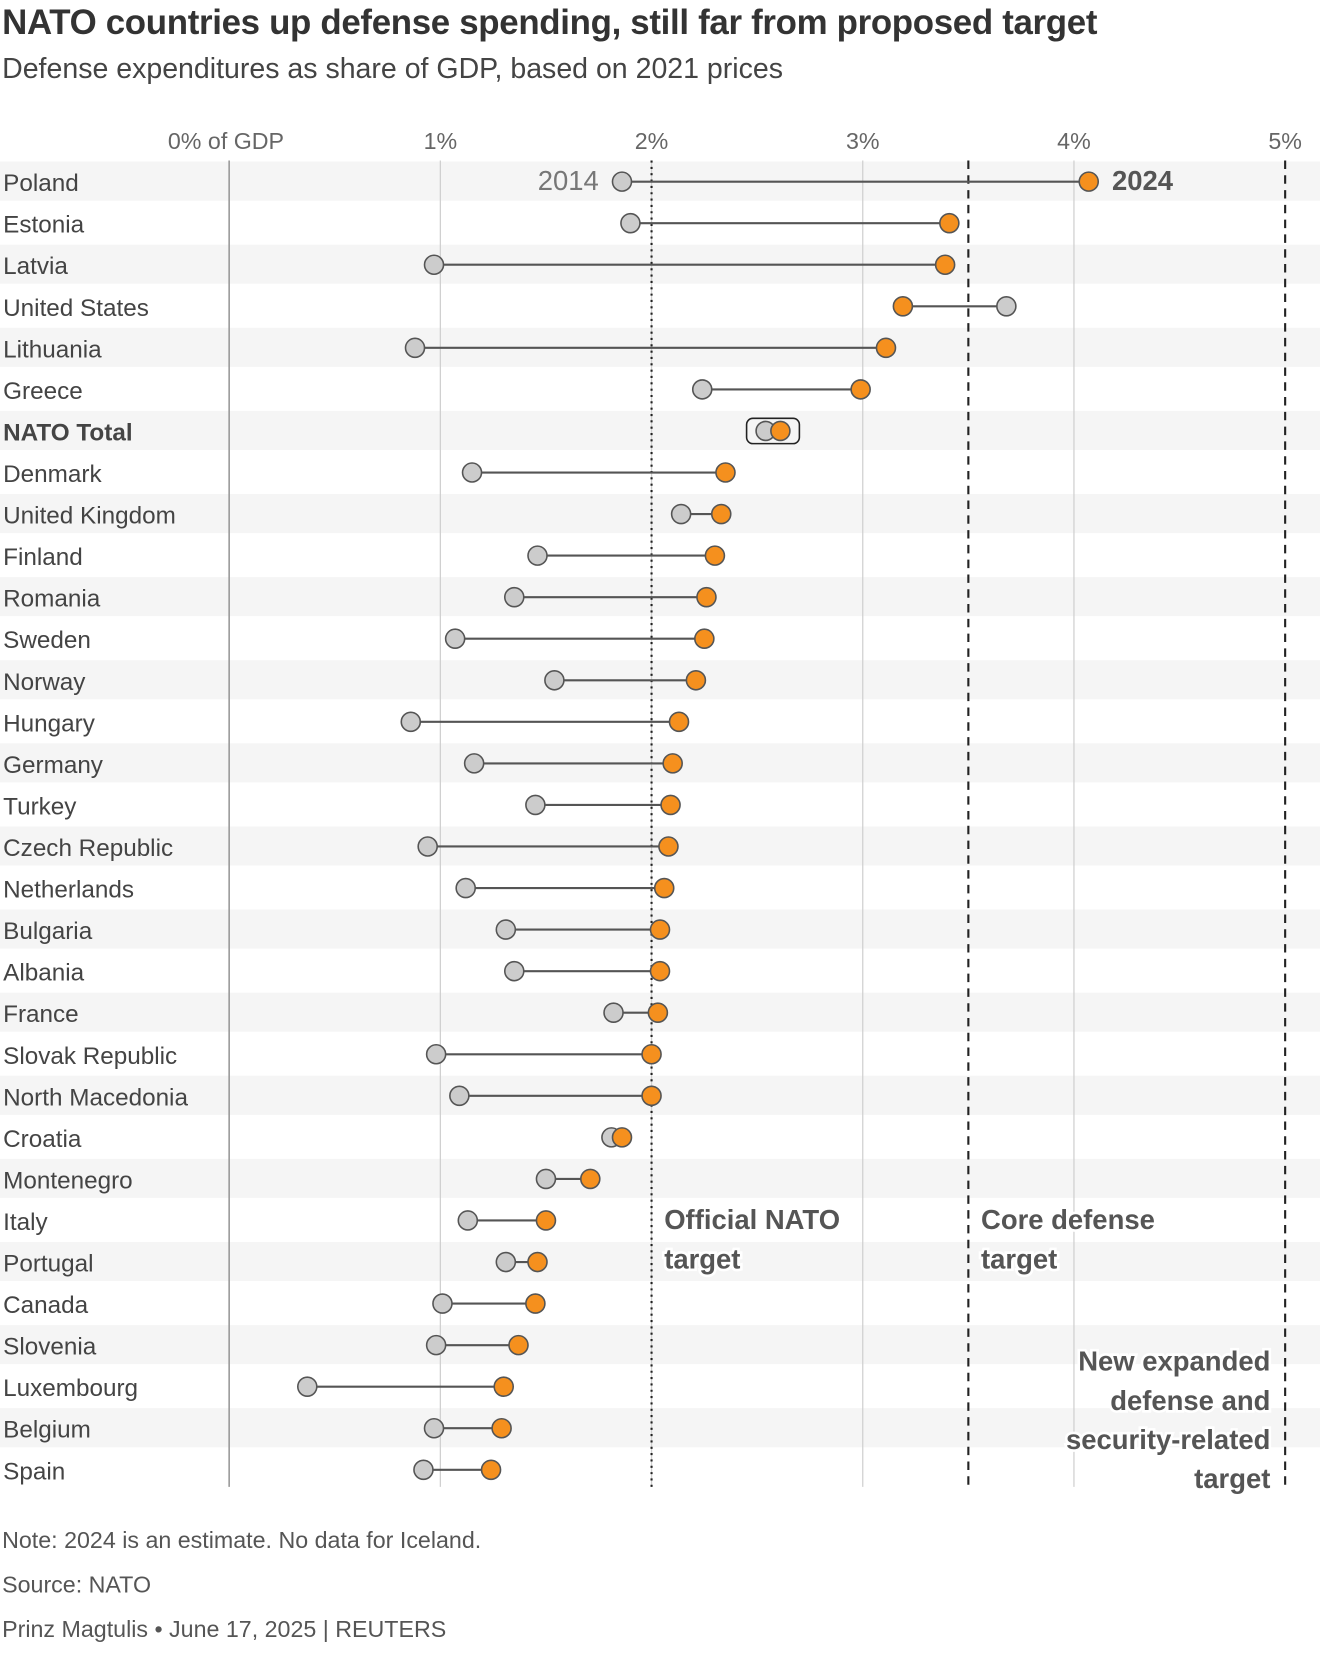  Describe the element at coordinates (53, 765) in the screenshot. I see `country-label: Germany` at that location.